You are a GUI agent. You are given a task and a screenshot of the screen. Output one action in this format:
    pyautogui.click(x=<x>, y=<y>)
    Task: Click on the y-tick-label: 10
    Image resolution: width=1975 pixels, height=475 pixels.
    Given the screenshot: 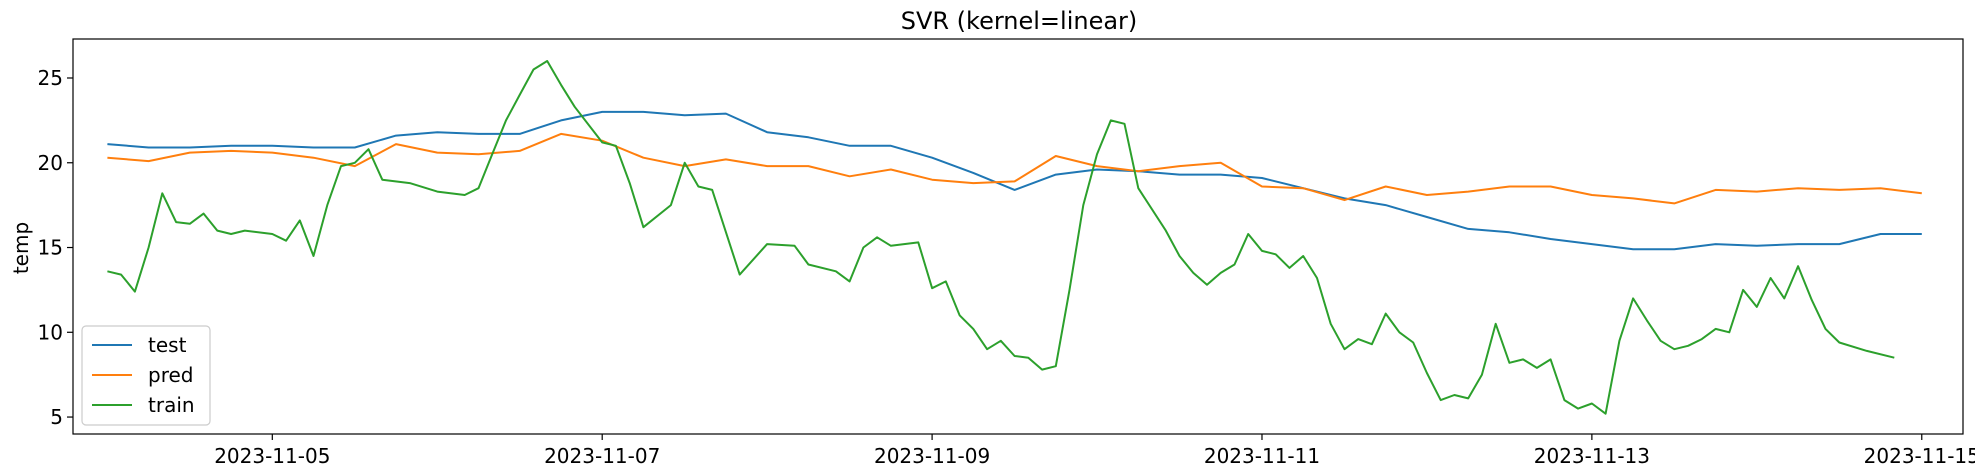 What is the action you would take?
    pyautogui.click(x=50, y=332)
    